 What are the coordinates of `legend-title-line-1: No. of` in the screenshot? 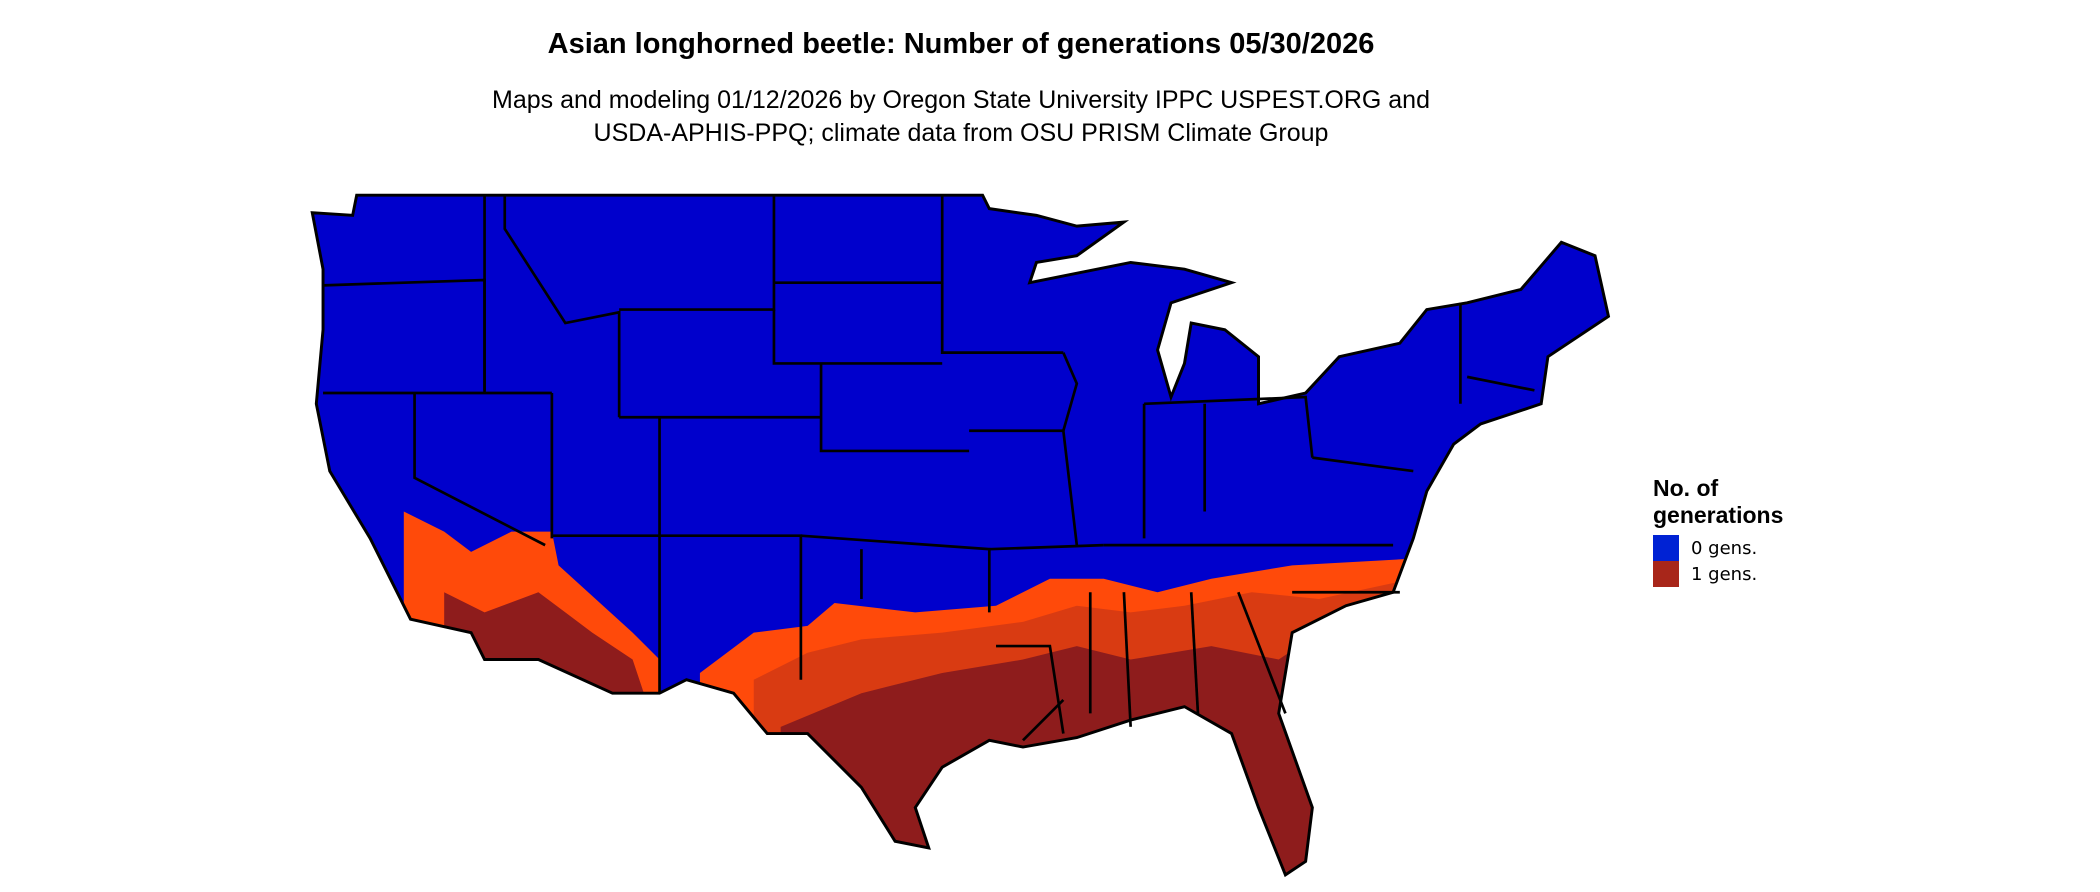 It's located at (1686, 488).